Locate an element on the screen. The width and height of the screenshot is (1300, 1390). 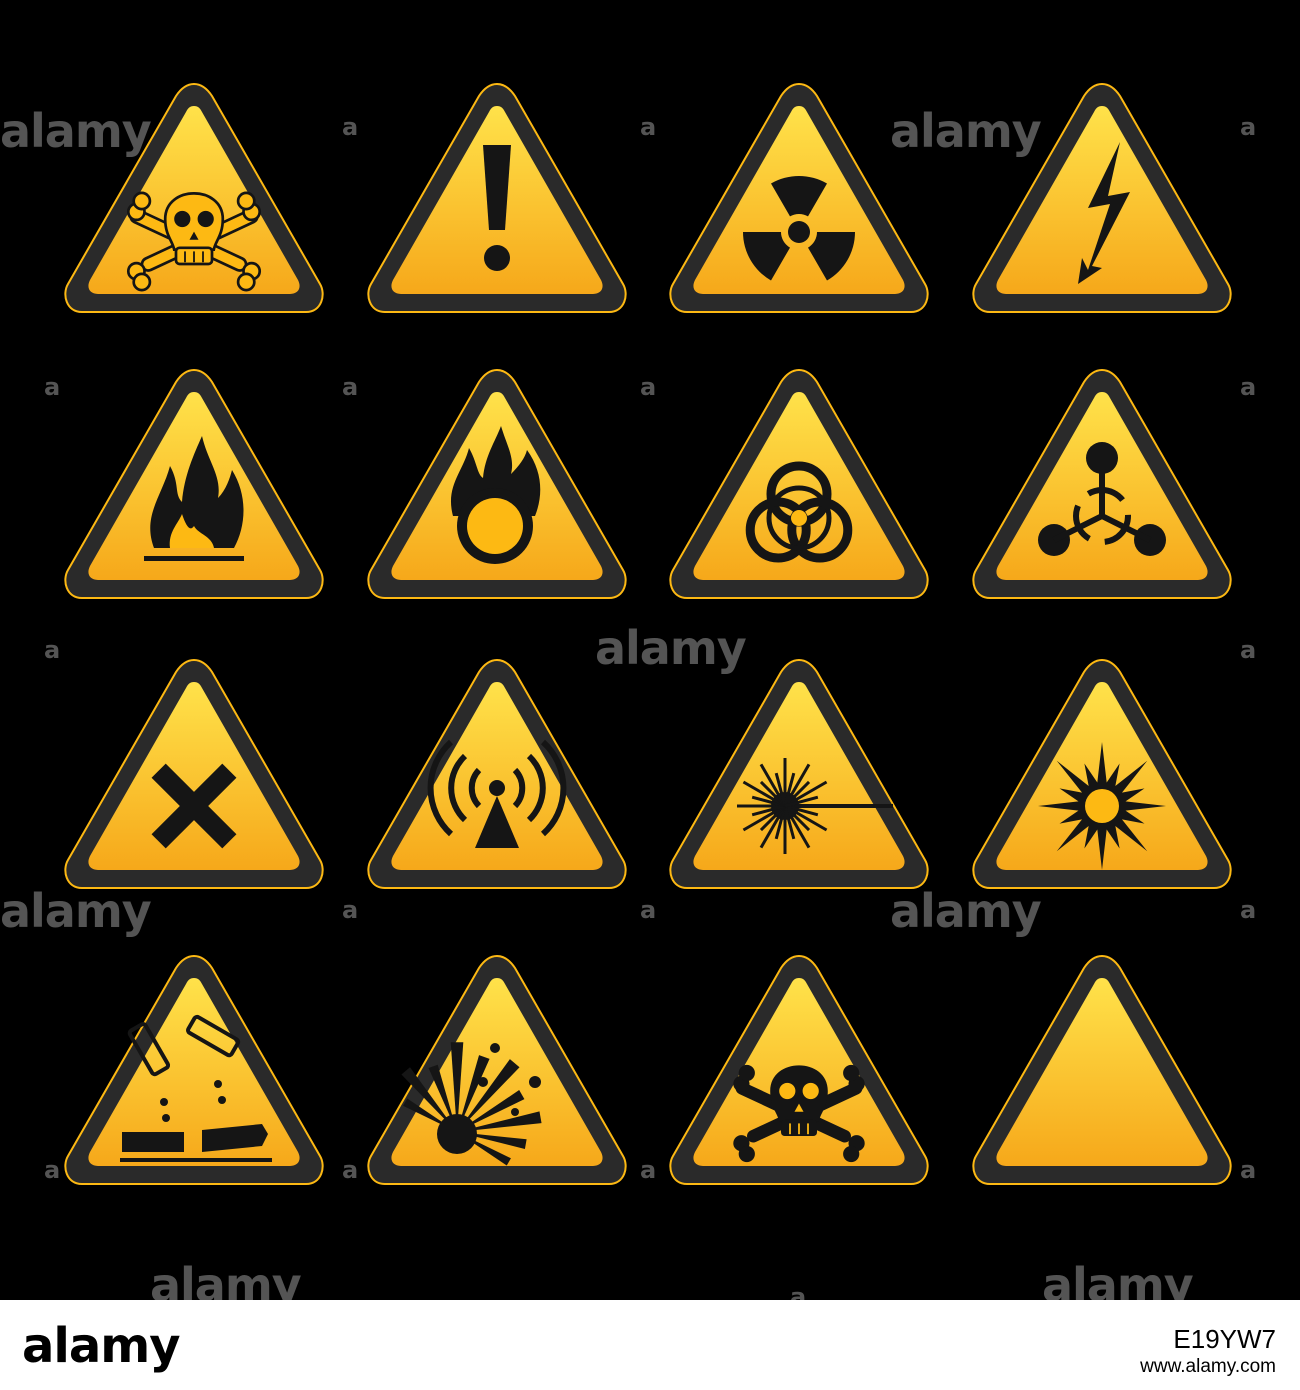
warning-sign-laser is located at coordinates (799, 774).